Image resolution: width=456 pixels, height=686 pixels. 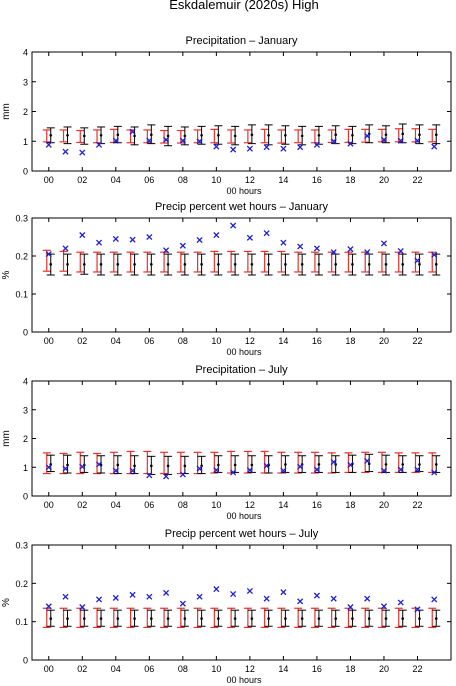 I want to click on figure-title: Eskdalemuir (2020s) High, so click(x=244, y=6).